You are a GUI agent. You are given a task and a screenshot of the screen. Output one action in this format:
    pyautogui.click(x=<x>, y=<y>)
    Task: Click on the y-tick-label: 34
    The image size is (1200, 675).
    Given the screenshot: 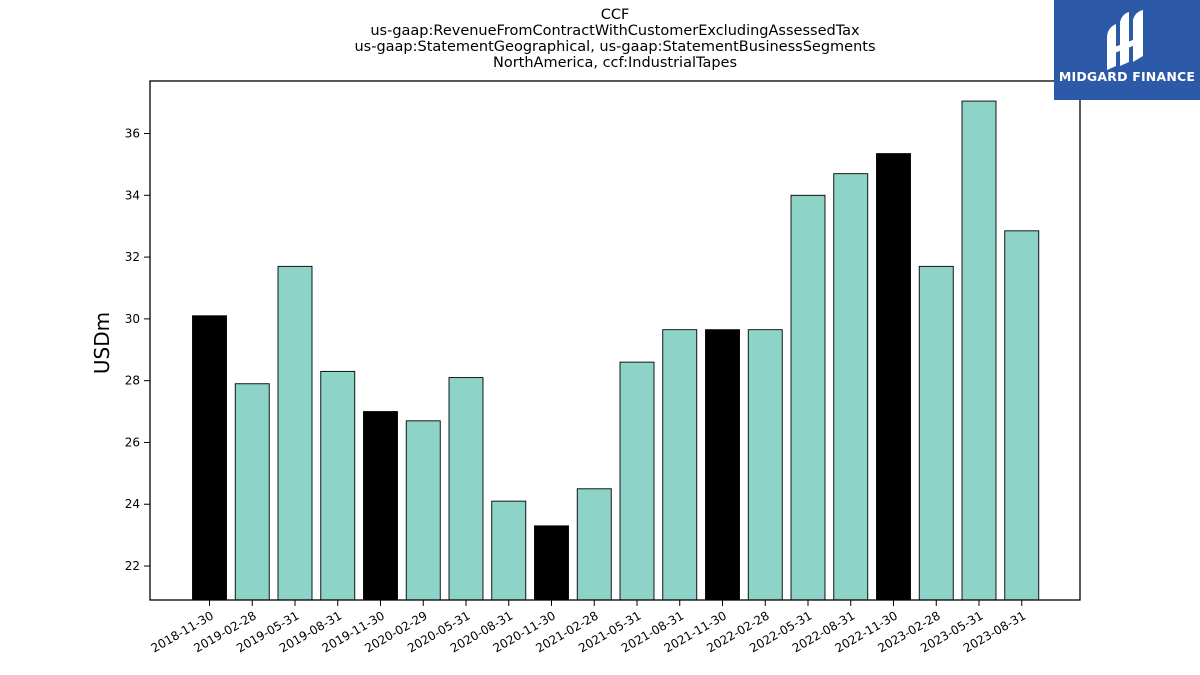 What is the action you would take?
    pyautogui.click(x=132, y=195)
    